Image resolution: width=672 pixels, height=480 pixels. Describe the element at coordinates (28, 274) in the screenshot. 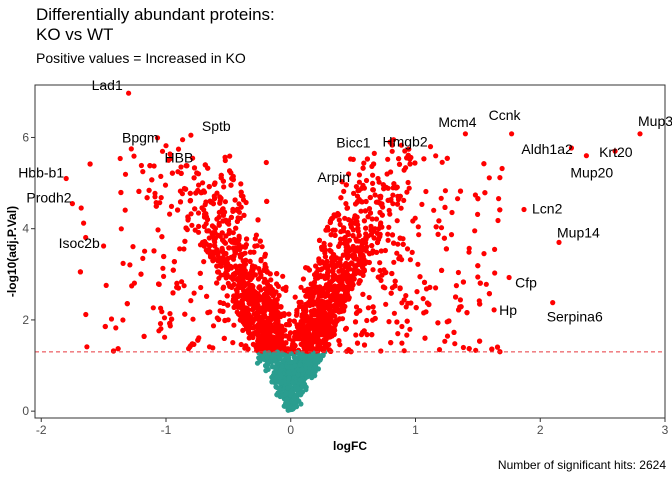

I see `y-axis: 0 2 4 6` at that location.